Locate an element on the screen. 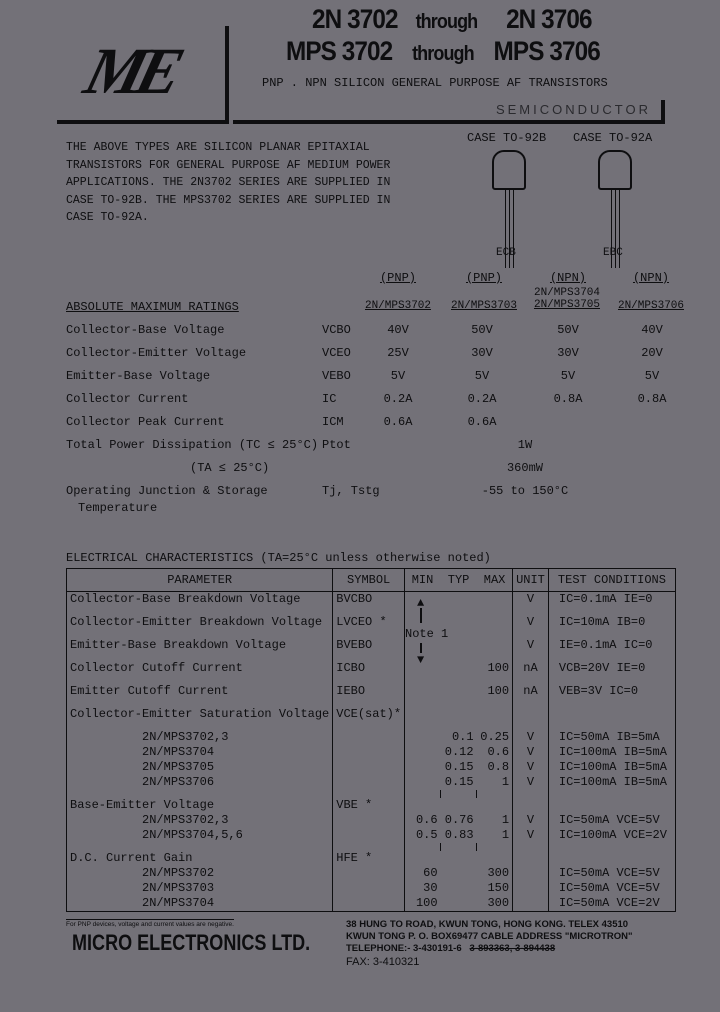 The width and height of the screenshot is (720, 1012). rating-symbol: VCEO is located at coordinates (336, 353).